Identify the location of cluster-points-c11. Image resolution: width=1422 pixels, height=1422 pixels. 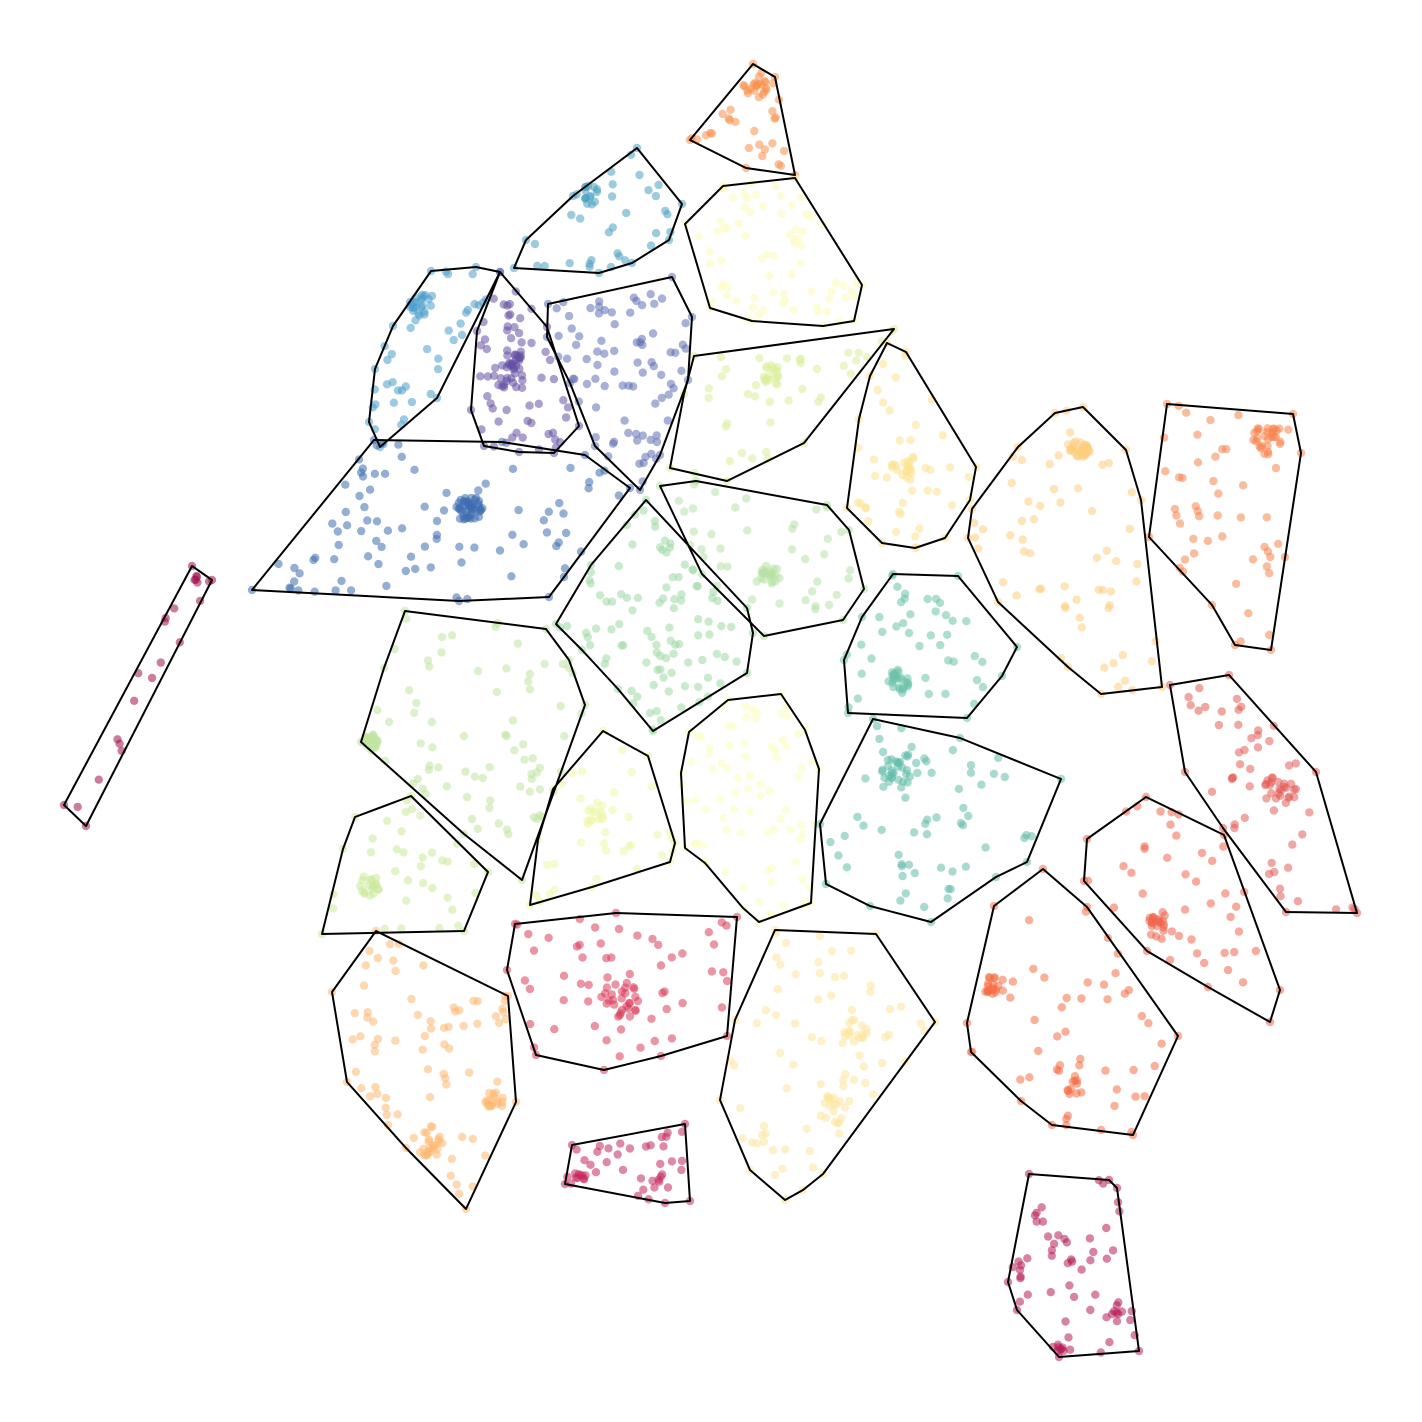
(441, 520).